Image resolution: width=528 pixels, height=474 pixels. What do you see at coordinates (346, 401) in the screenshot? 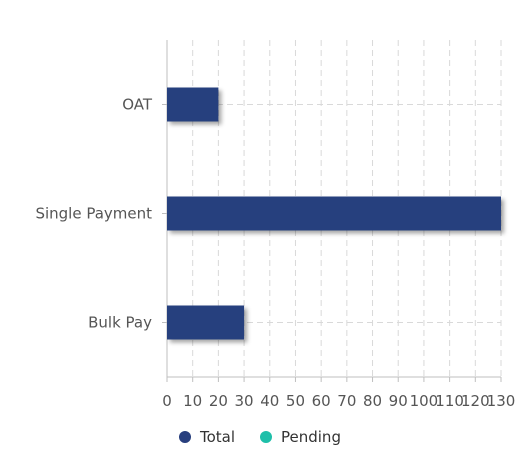
I see `x-tick-label: 70` at bounding box center [346, 401].